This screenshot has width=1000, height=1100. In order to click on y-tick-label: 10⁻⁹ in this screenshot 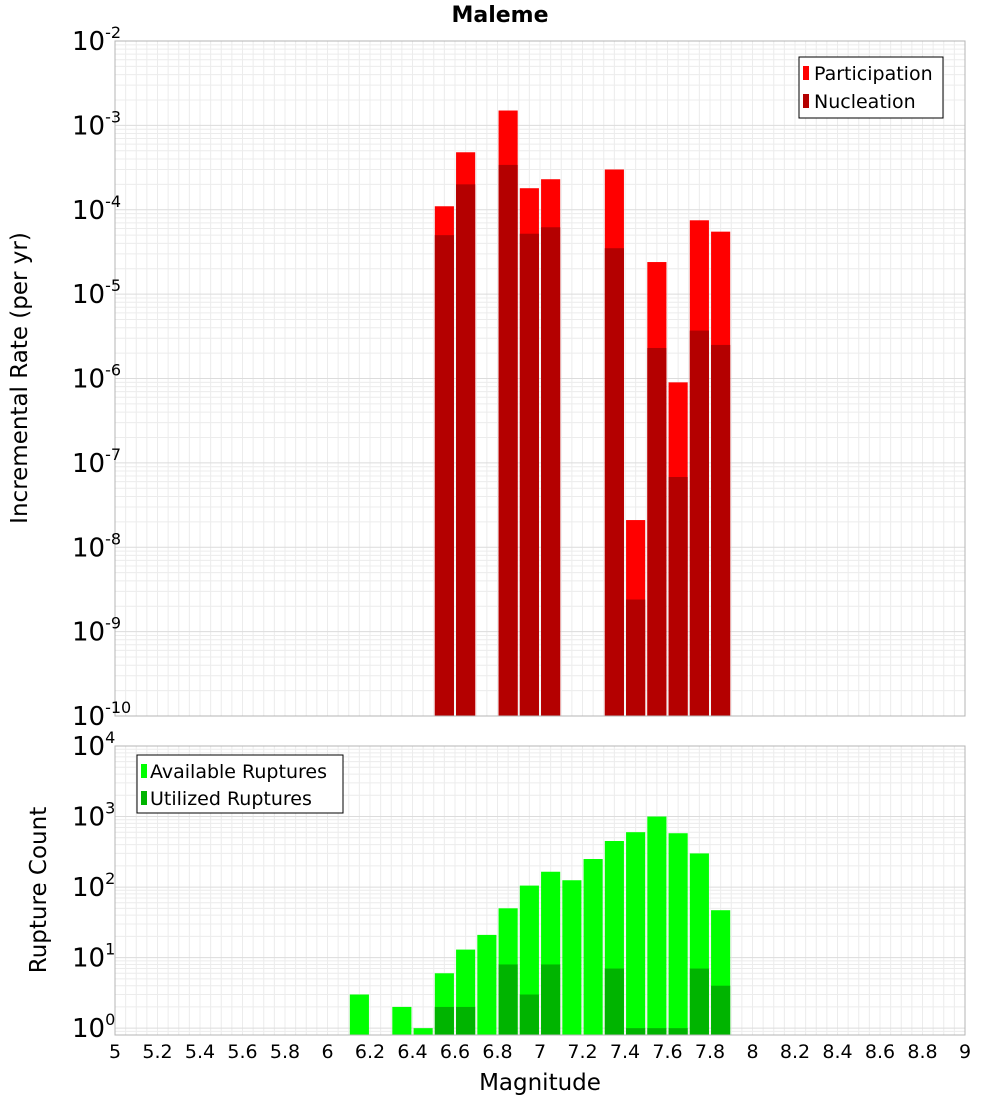, I will do `click(96, 631)`.